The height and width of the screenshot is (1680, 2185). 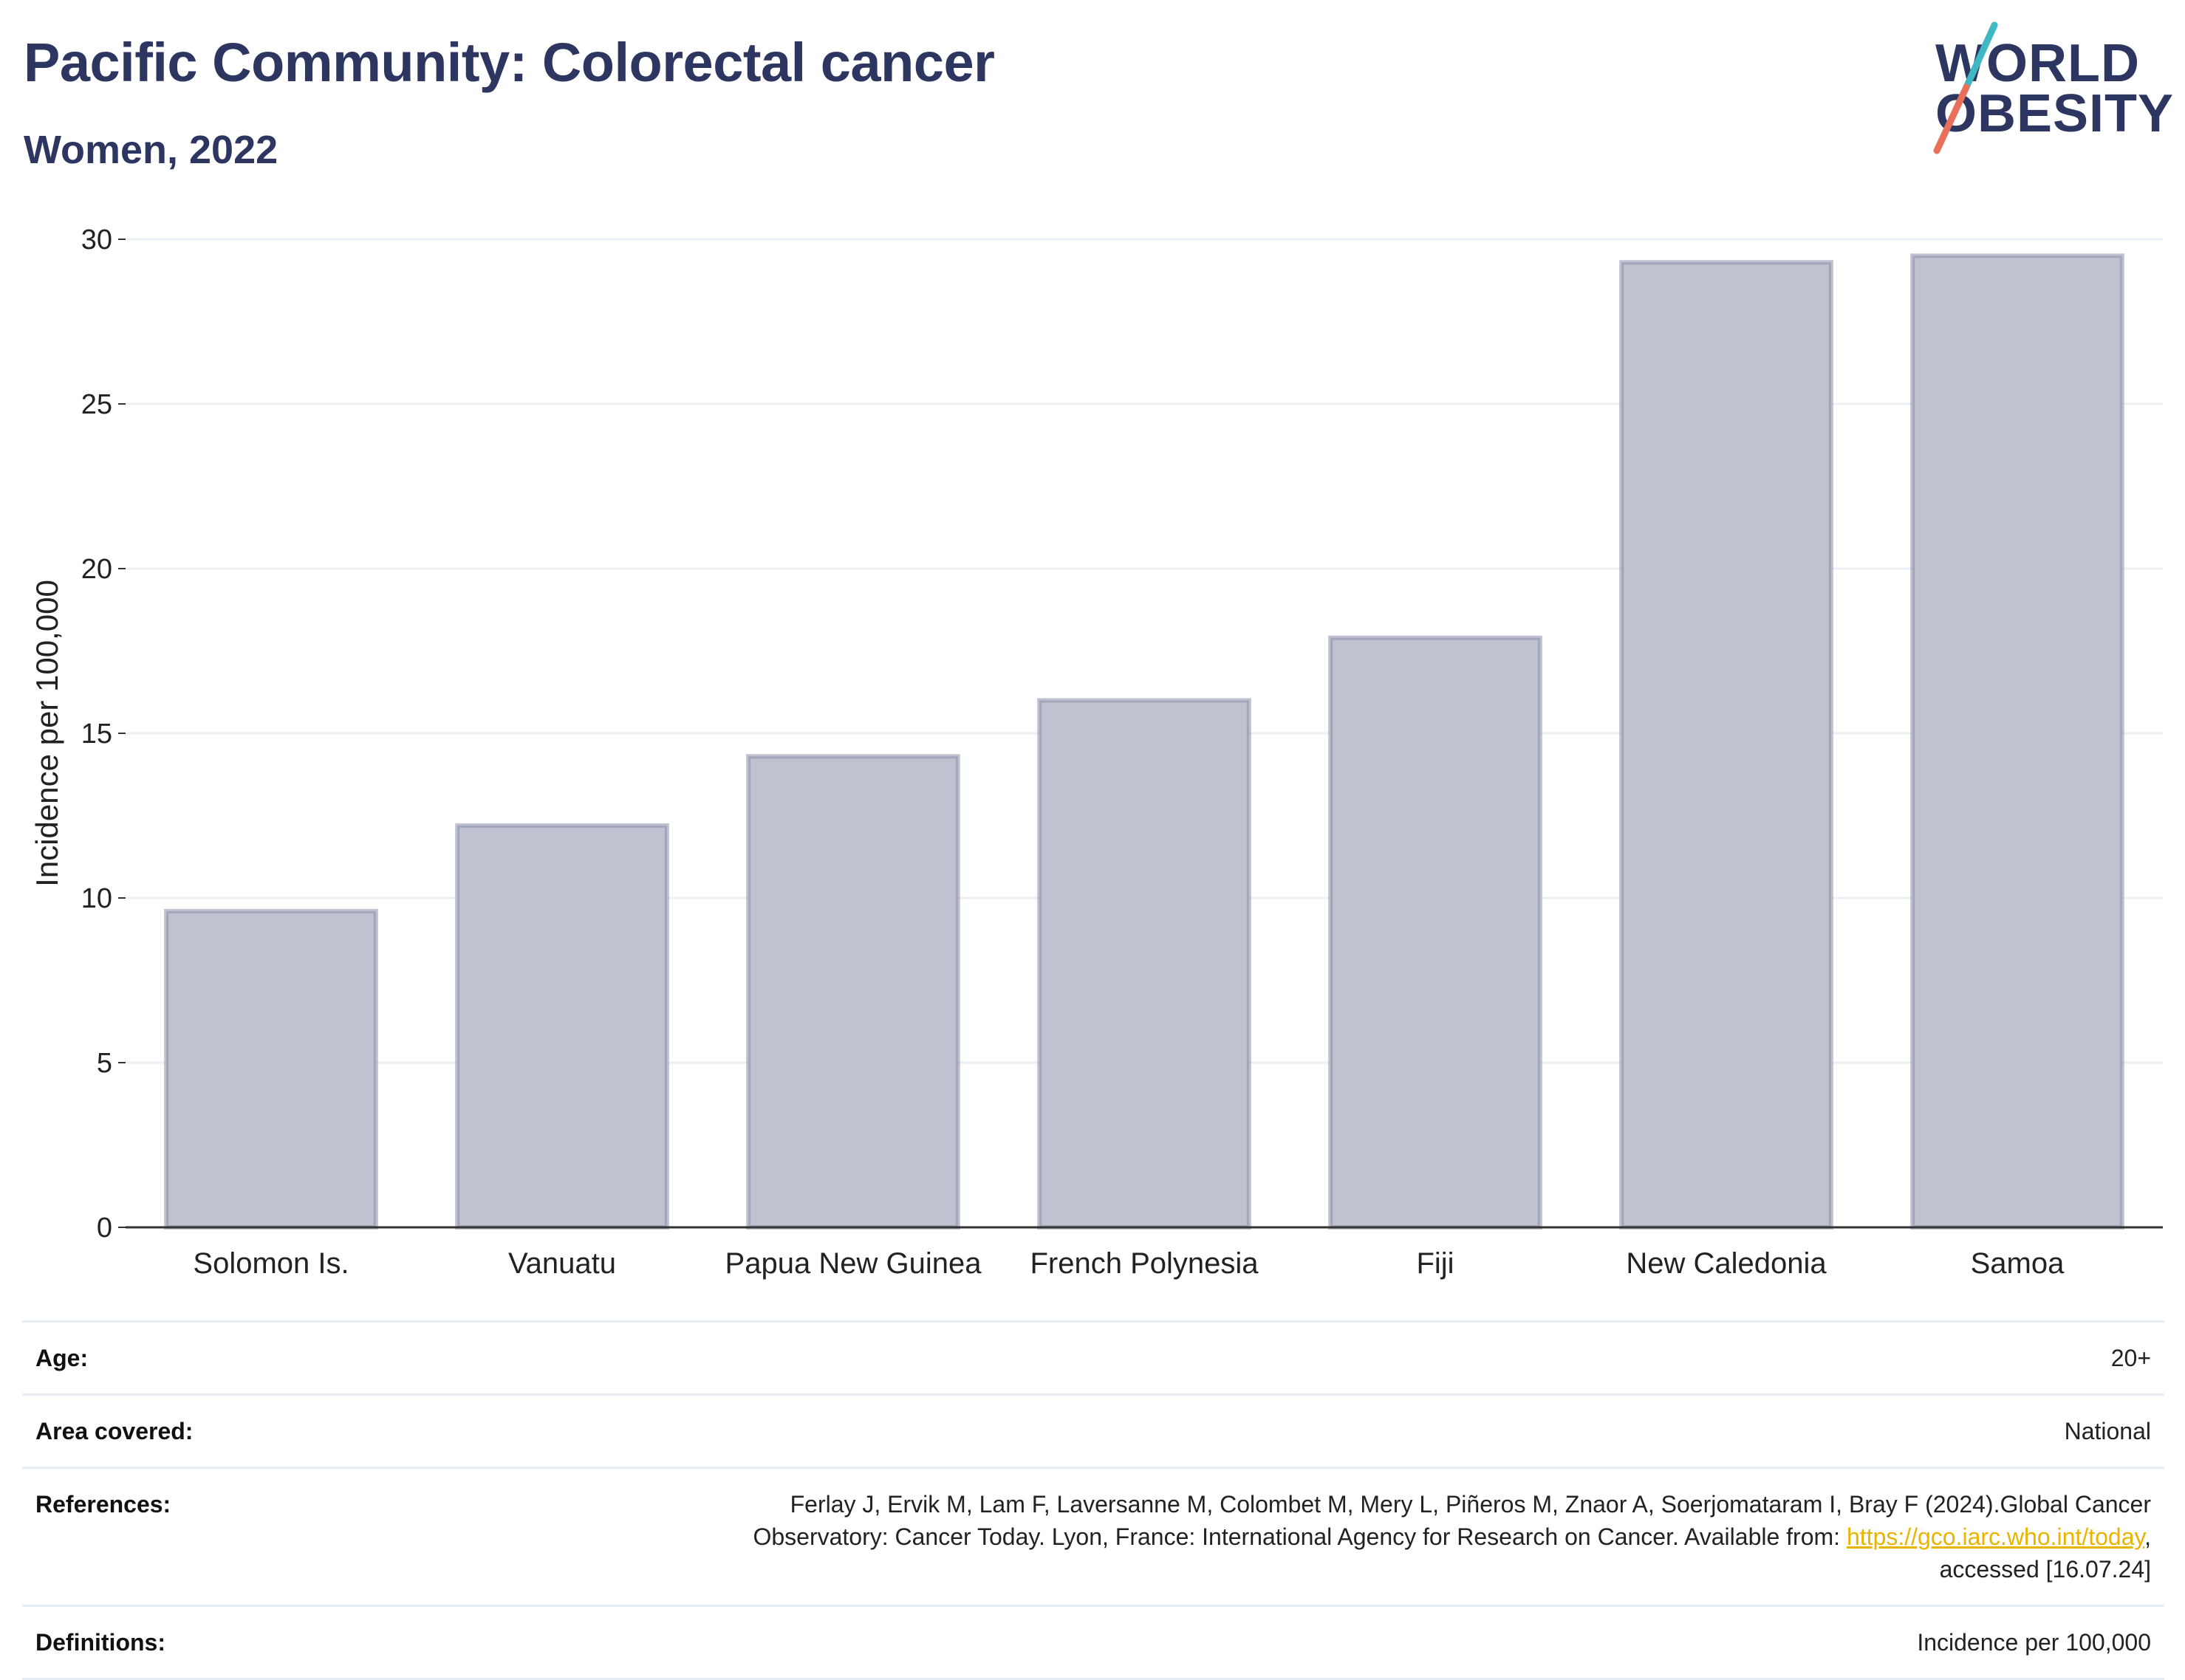 What do you see at coordinates (1965, 88) in the screenshot?
I see `logo-slash-icon` at bounding box center [1965, 88].